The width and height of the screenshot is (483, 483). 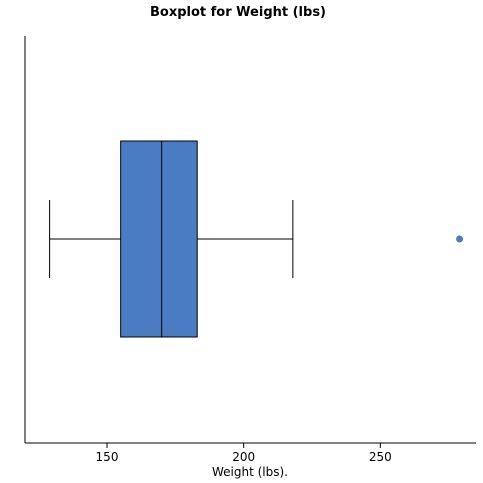 What do you see at coordinates (238, 12) in the screenshot?
I see `chart-title: Boxplot for Weight (lbs)` at bounding box center [238, 12].